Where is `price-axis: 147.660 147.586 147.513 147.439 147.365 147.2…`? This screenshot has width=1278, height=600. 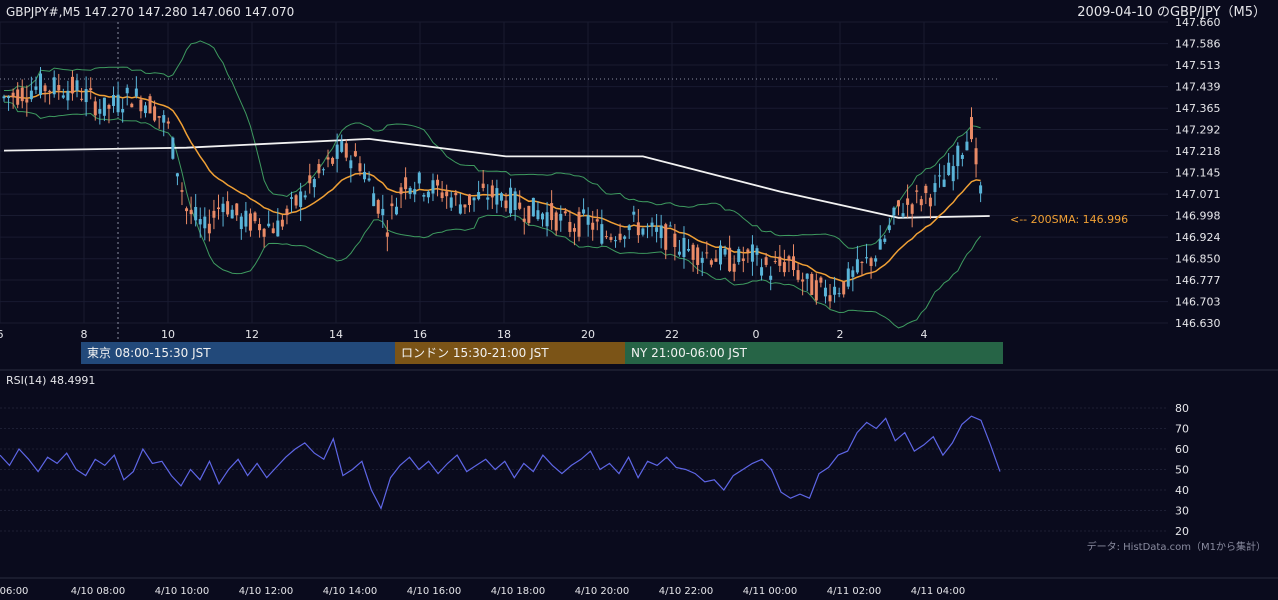 price-axis: 147.660 147.586 147.513 147.439 147.365 147.2… is located at coordinates (1198, 173).